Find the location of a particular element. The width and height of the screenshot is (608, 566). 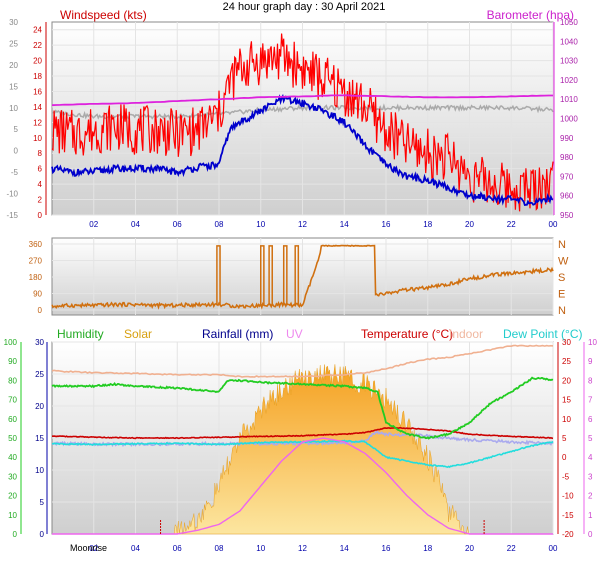

wind-outer-tick-label: 10 is located at coordinates (13, 108).